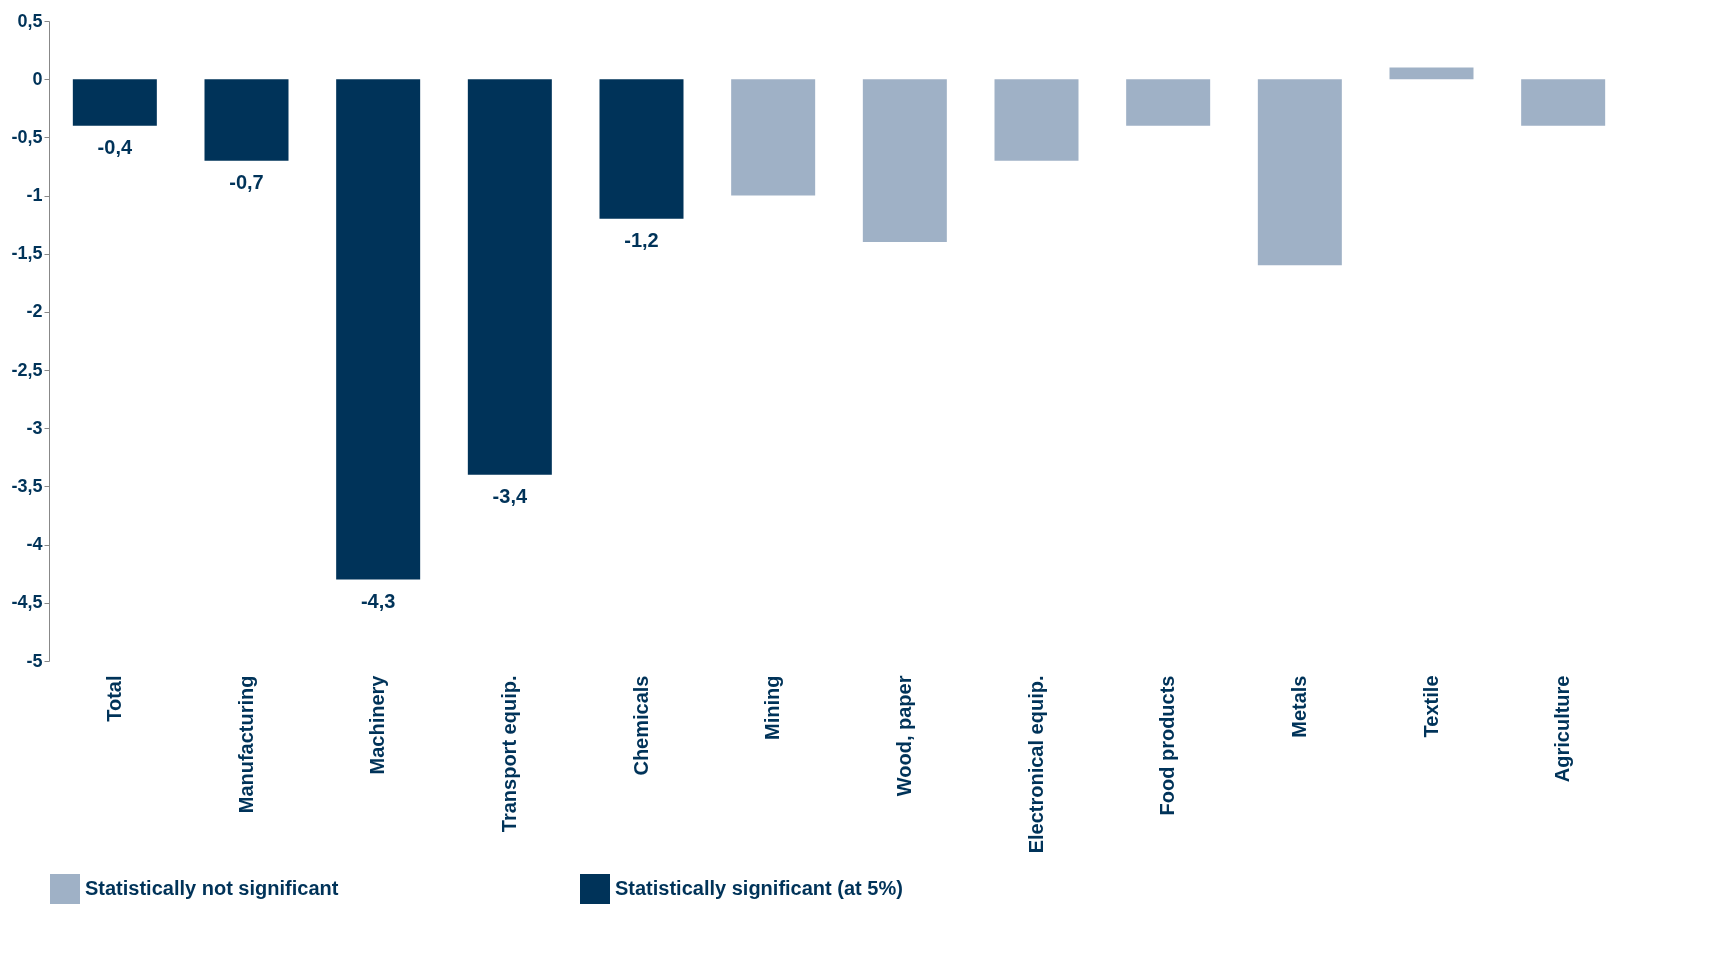  I want to click on x-tick-label: Mining, so click(772, 707).